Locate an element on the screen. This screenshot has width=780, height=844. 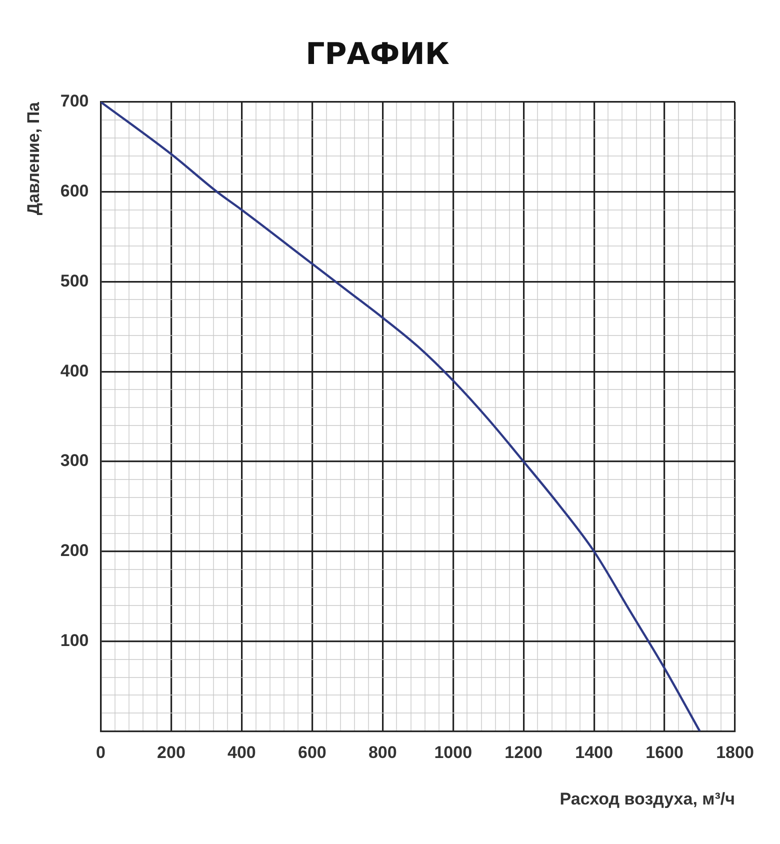
x-tick-label: 0 is located at coordinates (101, 752).